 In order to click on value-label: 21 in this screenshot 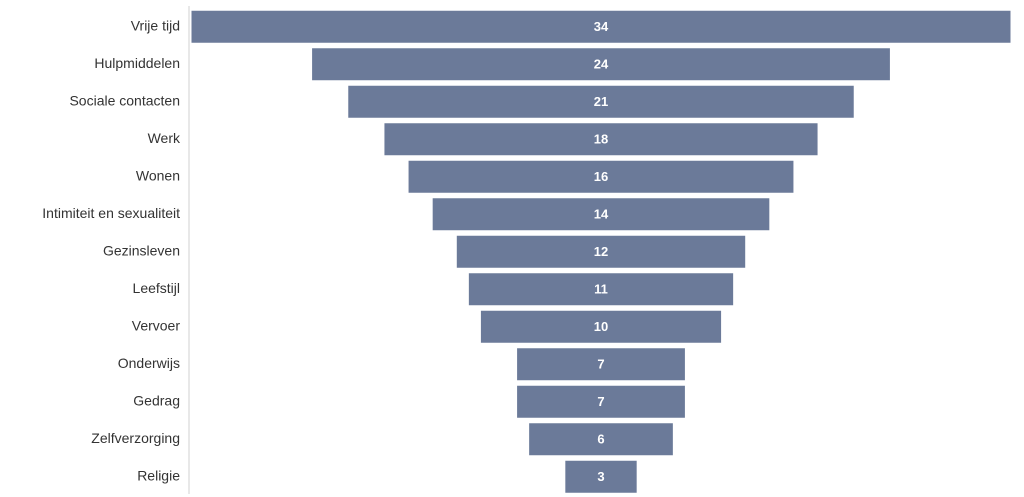, I will do `click(601, 101)`.